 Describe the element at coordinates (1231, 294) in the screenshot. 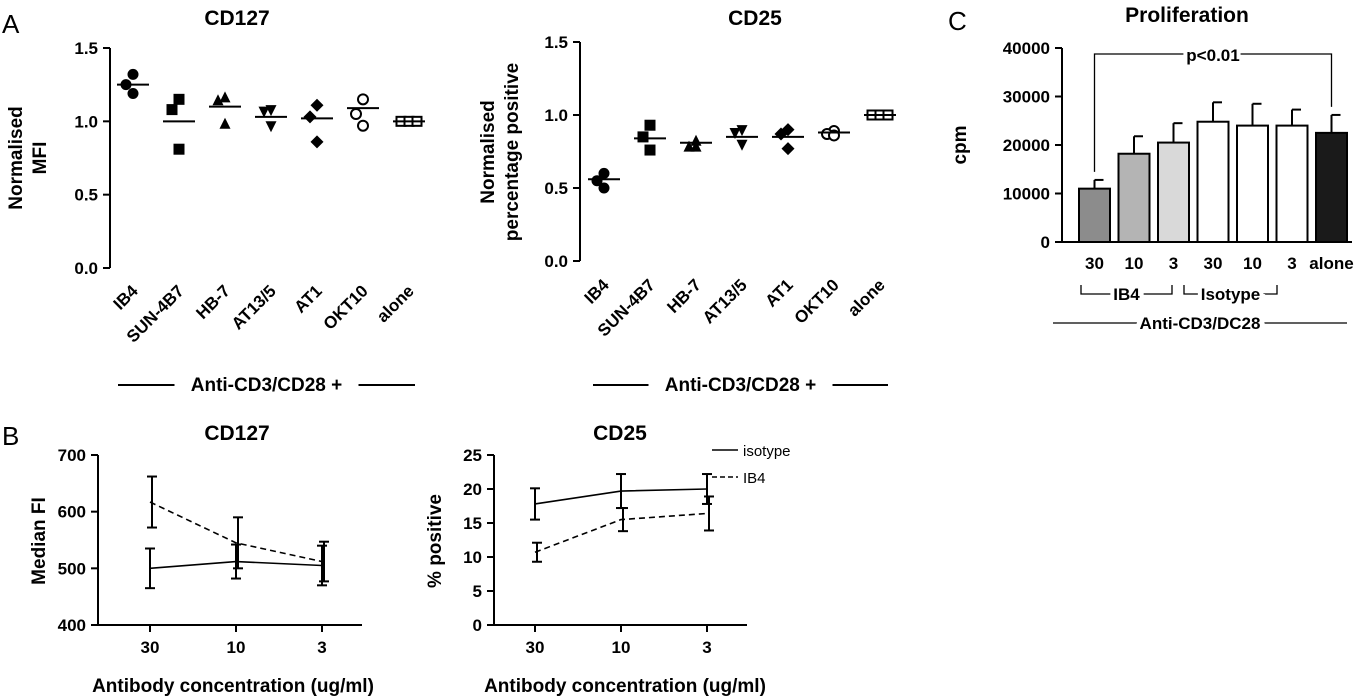

I see `group-isotype-label: Isotype` at that location.